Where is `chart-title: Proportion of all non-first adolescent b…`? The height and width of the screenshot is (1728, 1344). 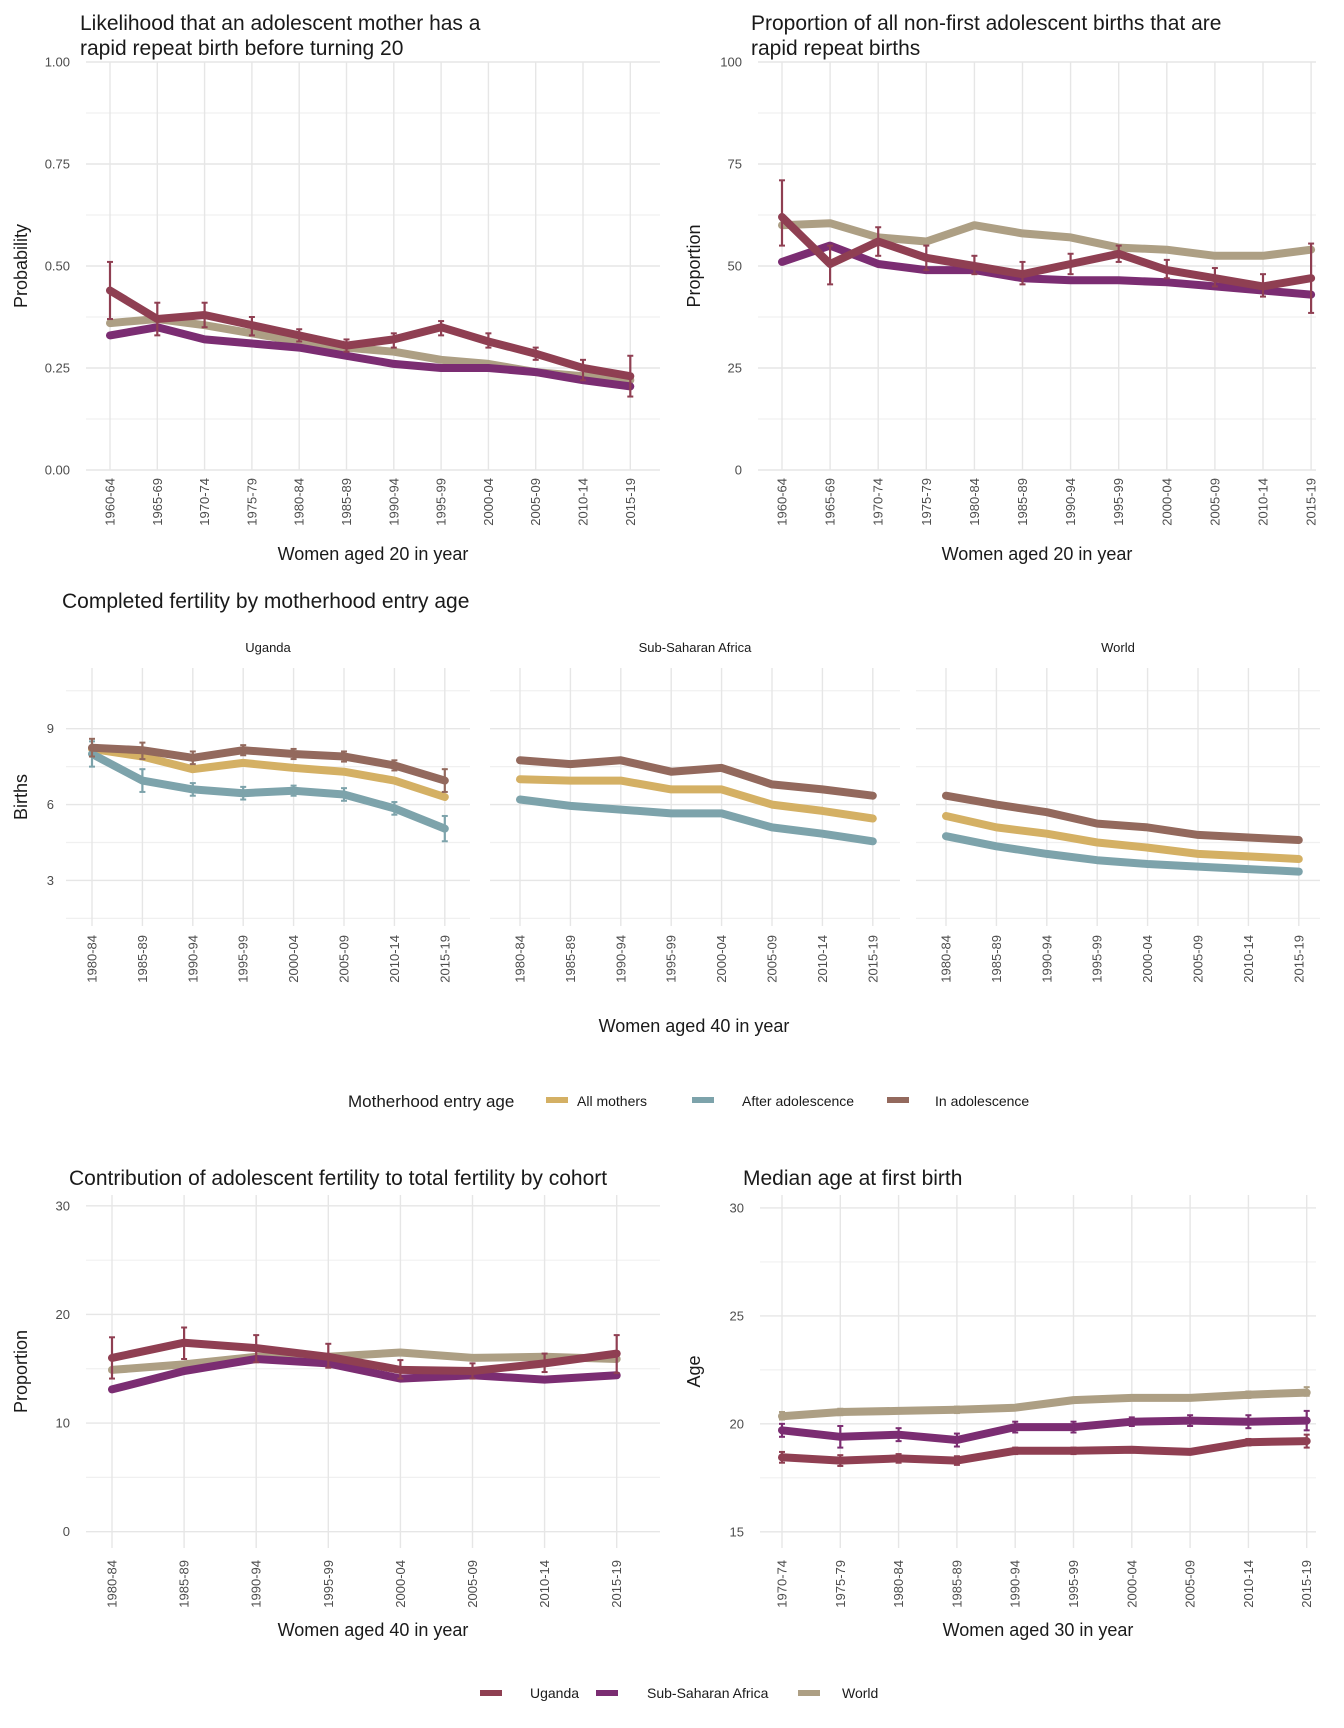 chart-title: Proportion of all non-first adolescent b… is located at coordinates (986, 23).